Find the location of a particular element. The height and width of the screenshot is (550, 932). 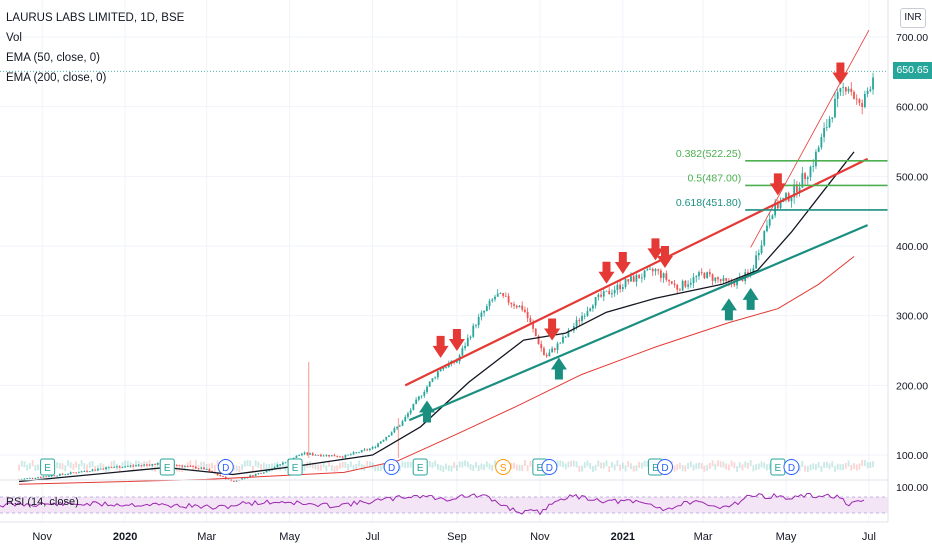

volume-spike is located at coordinates (309, 410).